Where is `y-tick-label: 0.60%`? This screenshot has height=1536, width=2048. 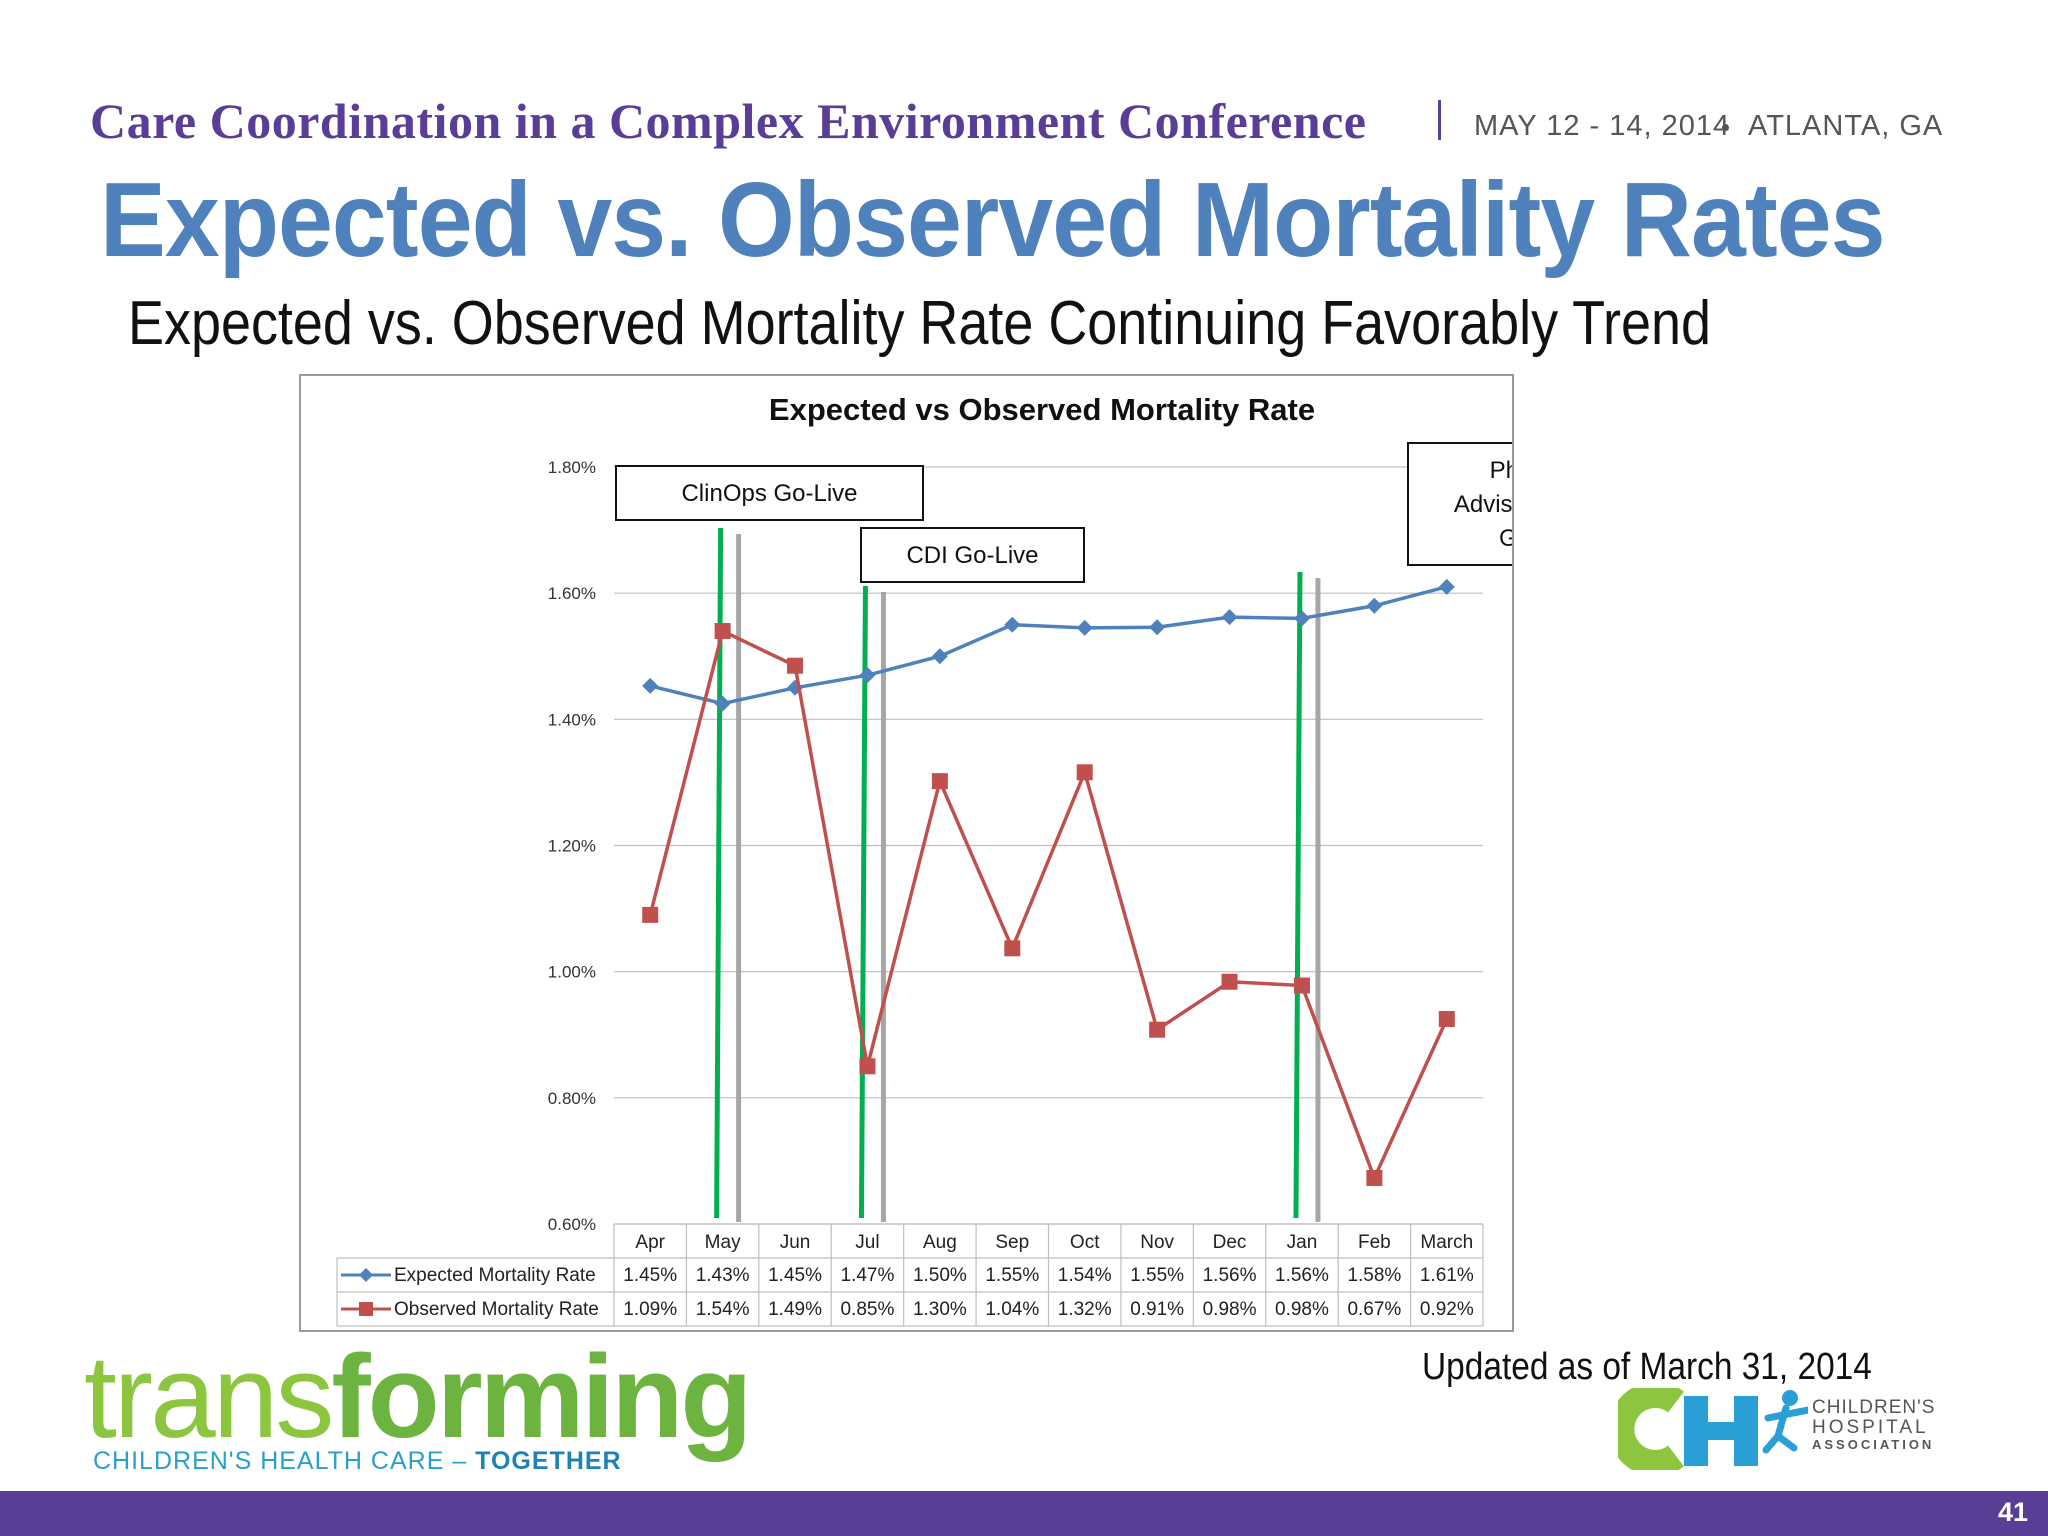
y-tick-label: 0.60% is located at coordinates (572, 1224).